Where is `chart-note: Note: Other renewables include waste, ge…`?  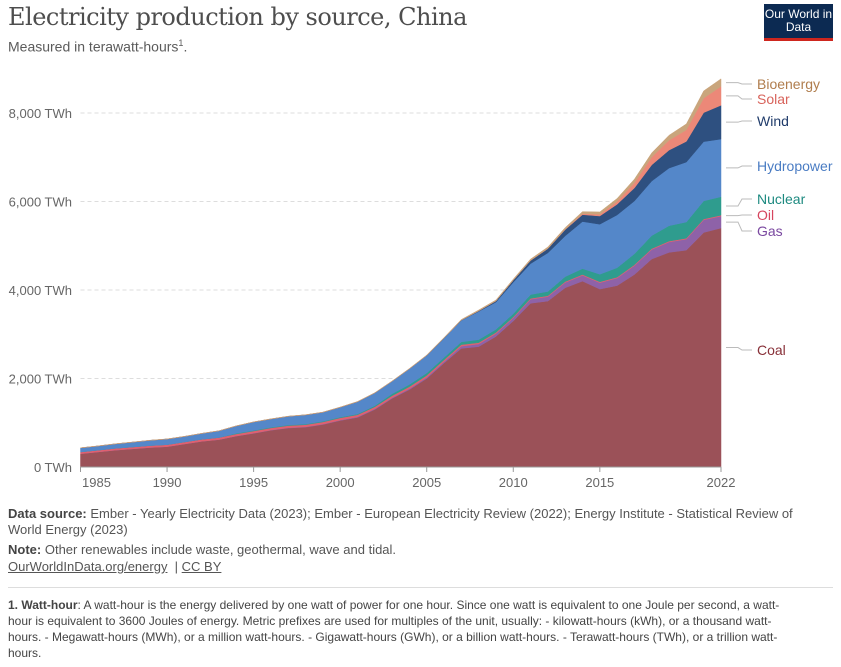
chart-note: Note: Other renewables include waste, ge… is located at coordinates (202, 550).